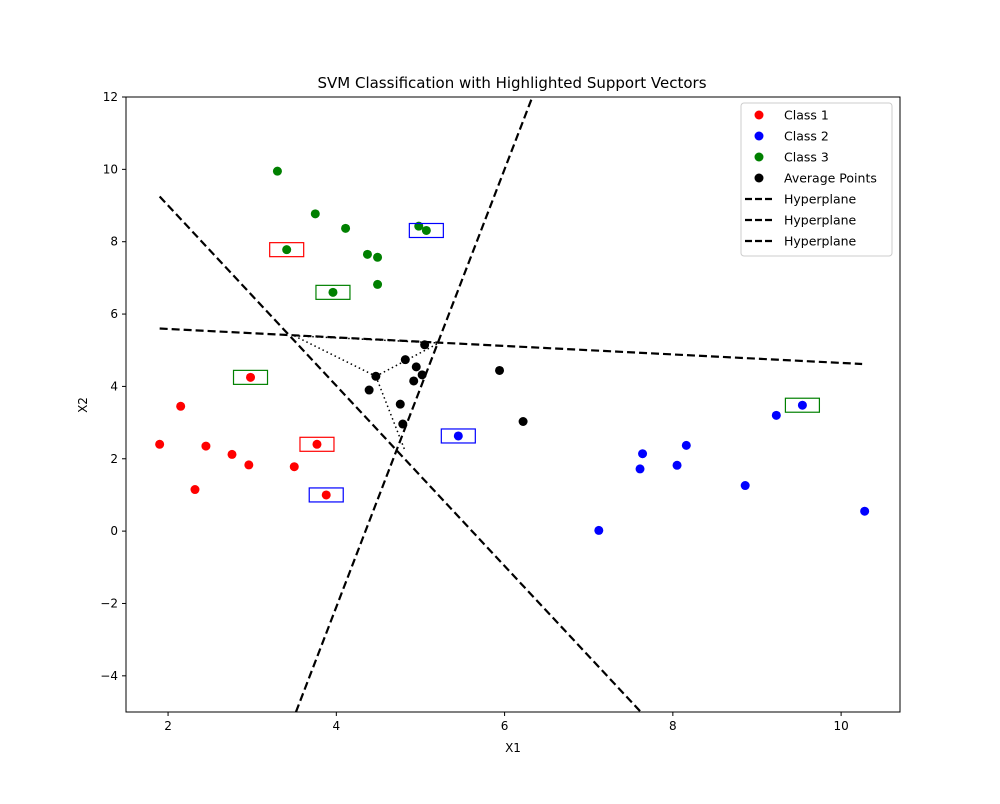 The height and width of the screenshot is (804, 1000). I want to click on legend-label: Average Points, so click(830, 178).